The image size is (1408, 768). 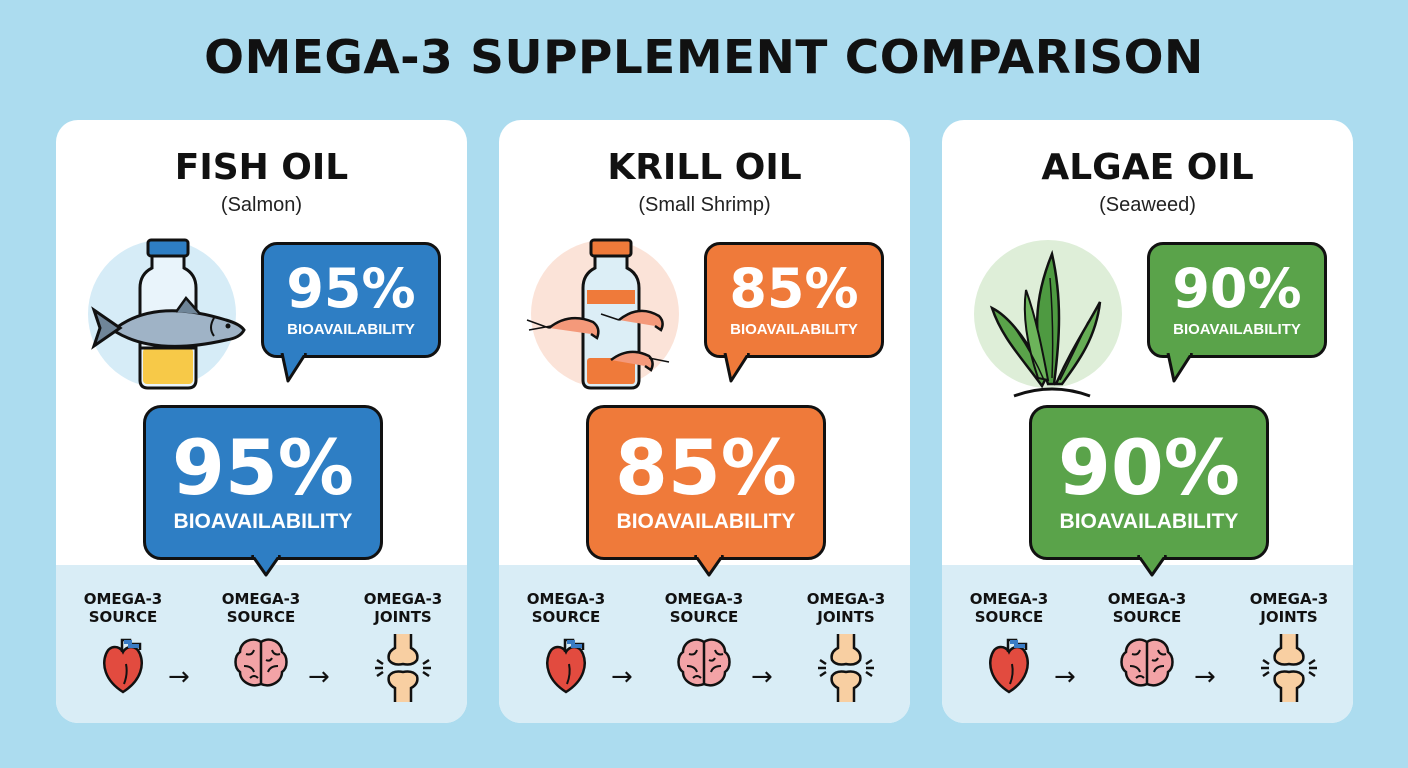 I want to click on fish-oil-bottle-icon, so click(x=167, y=314).